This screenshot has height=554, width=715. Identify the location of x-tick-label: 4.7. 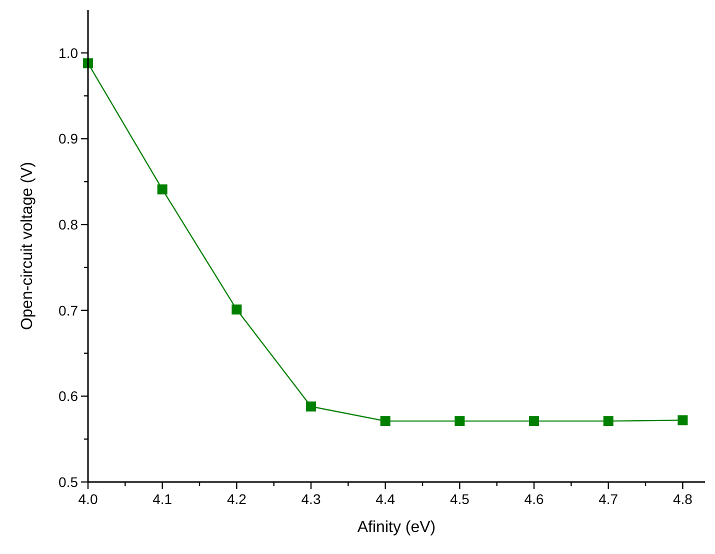
(608, 499).